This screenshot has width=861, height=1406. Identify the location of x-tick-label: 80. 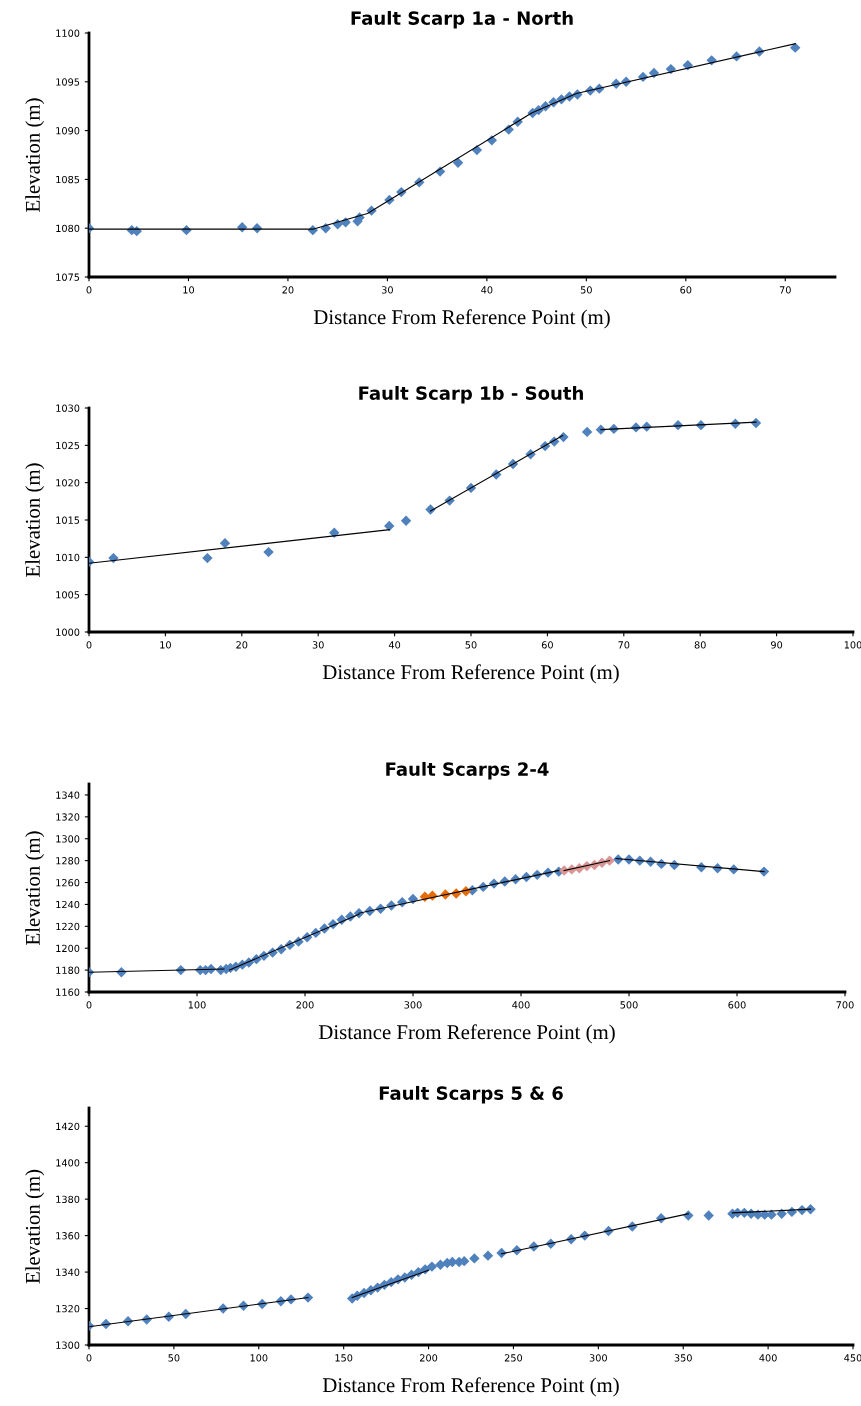
(700, 645).